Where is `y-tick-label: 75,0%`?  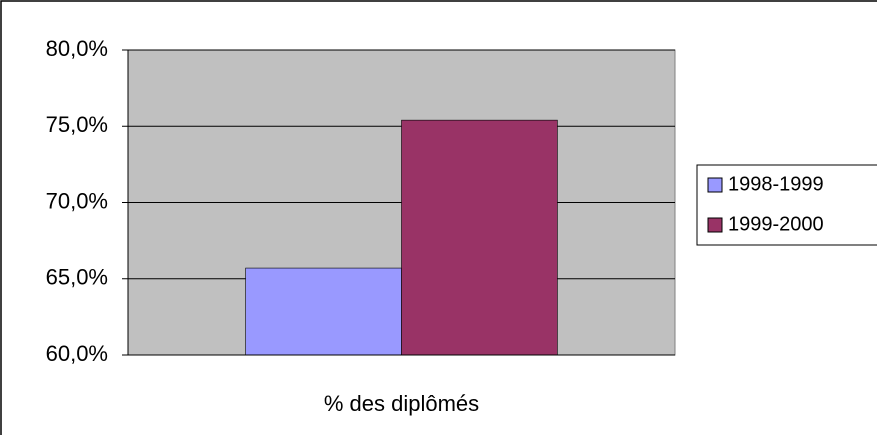 y-tick-label: 75,0% is located at coordinates (77, 124).